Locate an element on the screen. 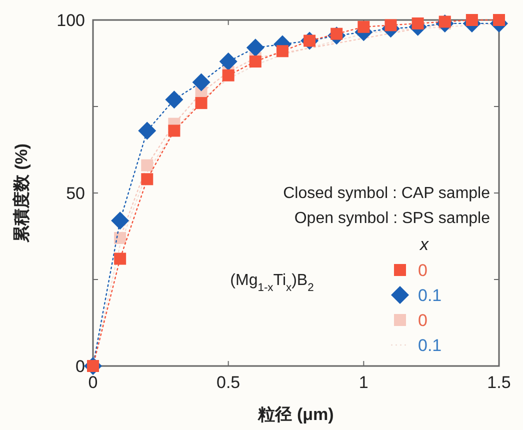 The height and width of the screenshot is (430, 523). x-axis-title: 粒径 (μm) is located at coordinates (295, 414).